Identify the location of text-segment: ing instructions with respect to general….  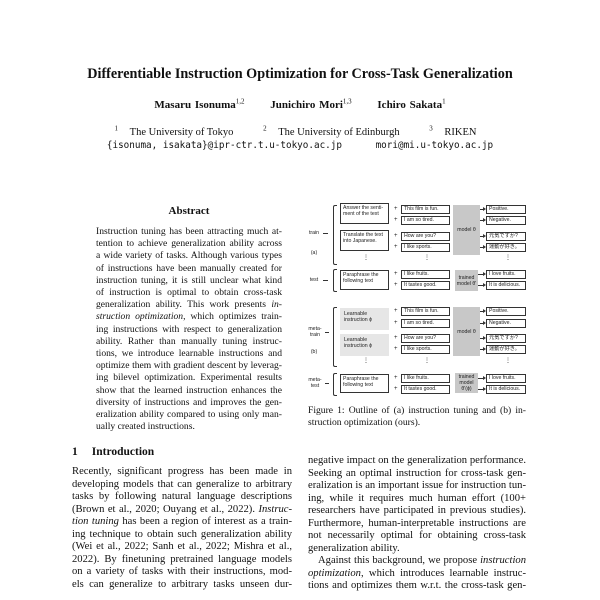
(189, 329).